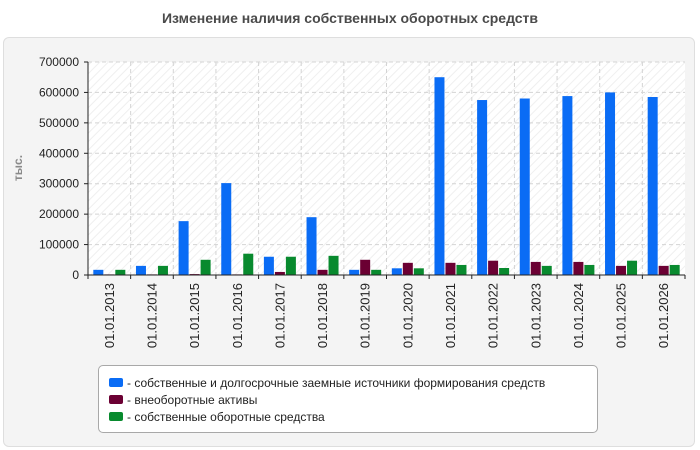 The width and height of the screenshot is (700, 450). I want to click on legend-label-working-capital: - собственные оборотные средства, so click(226, 416).